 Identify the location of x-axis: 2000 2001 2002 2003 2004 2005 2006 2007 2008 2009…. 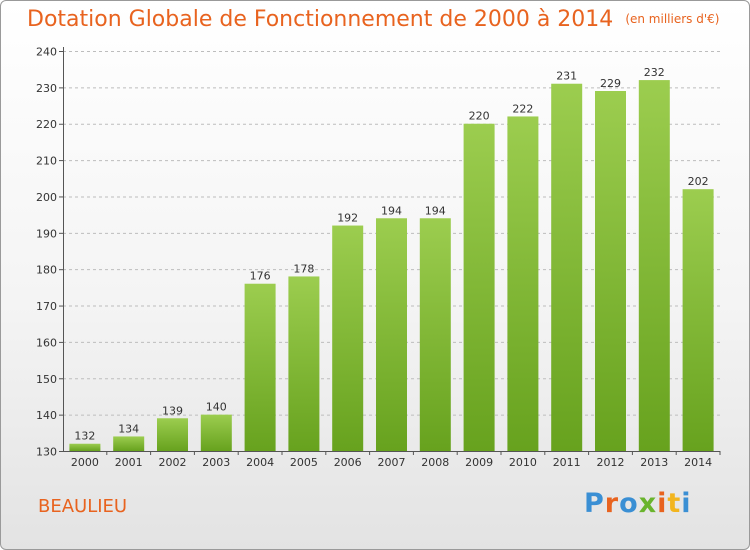
(392, 460).